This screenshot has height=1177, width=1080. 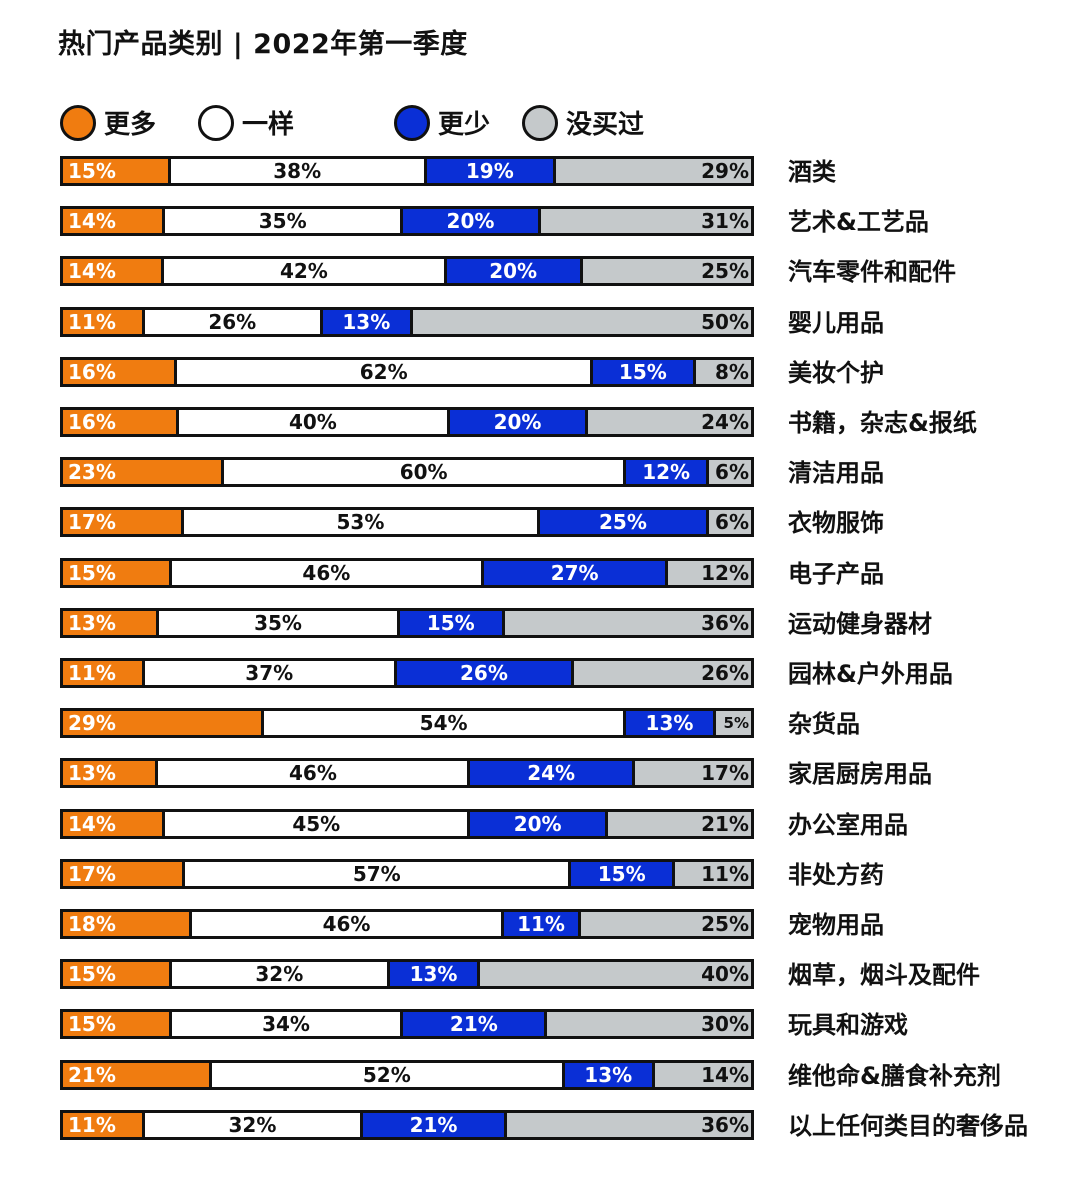 What do you see at coordinates (721, 371) in the screenshot?
I see `segment-never: 8%` at bounding box center [721, 371].